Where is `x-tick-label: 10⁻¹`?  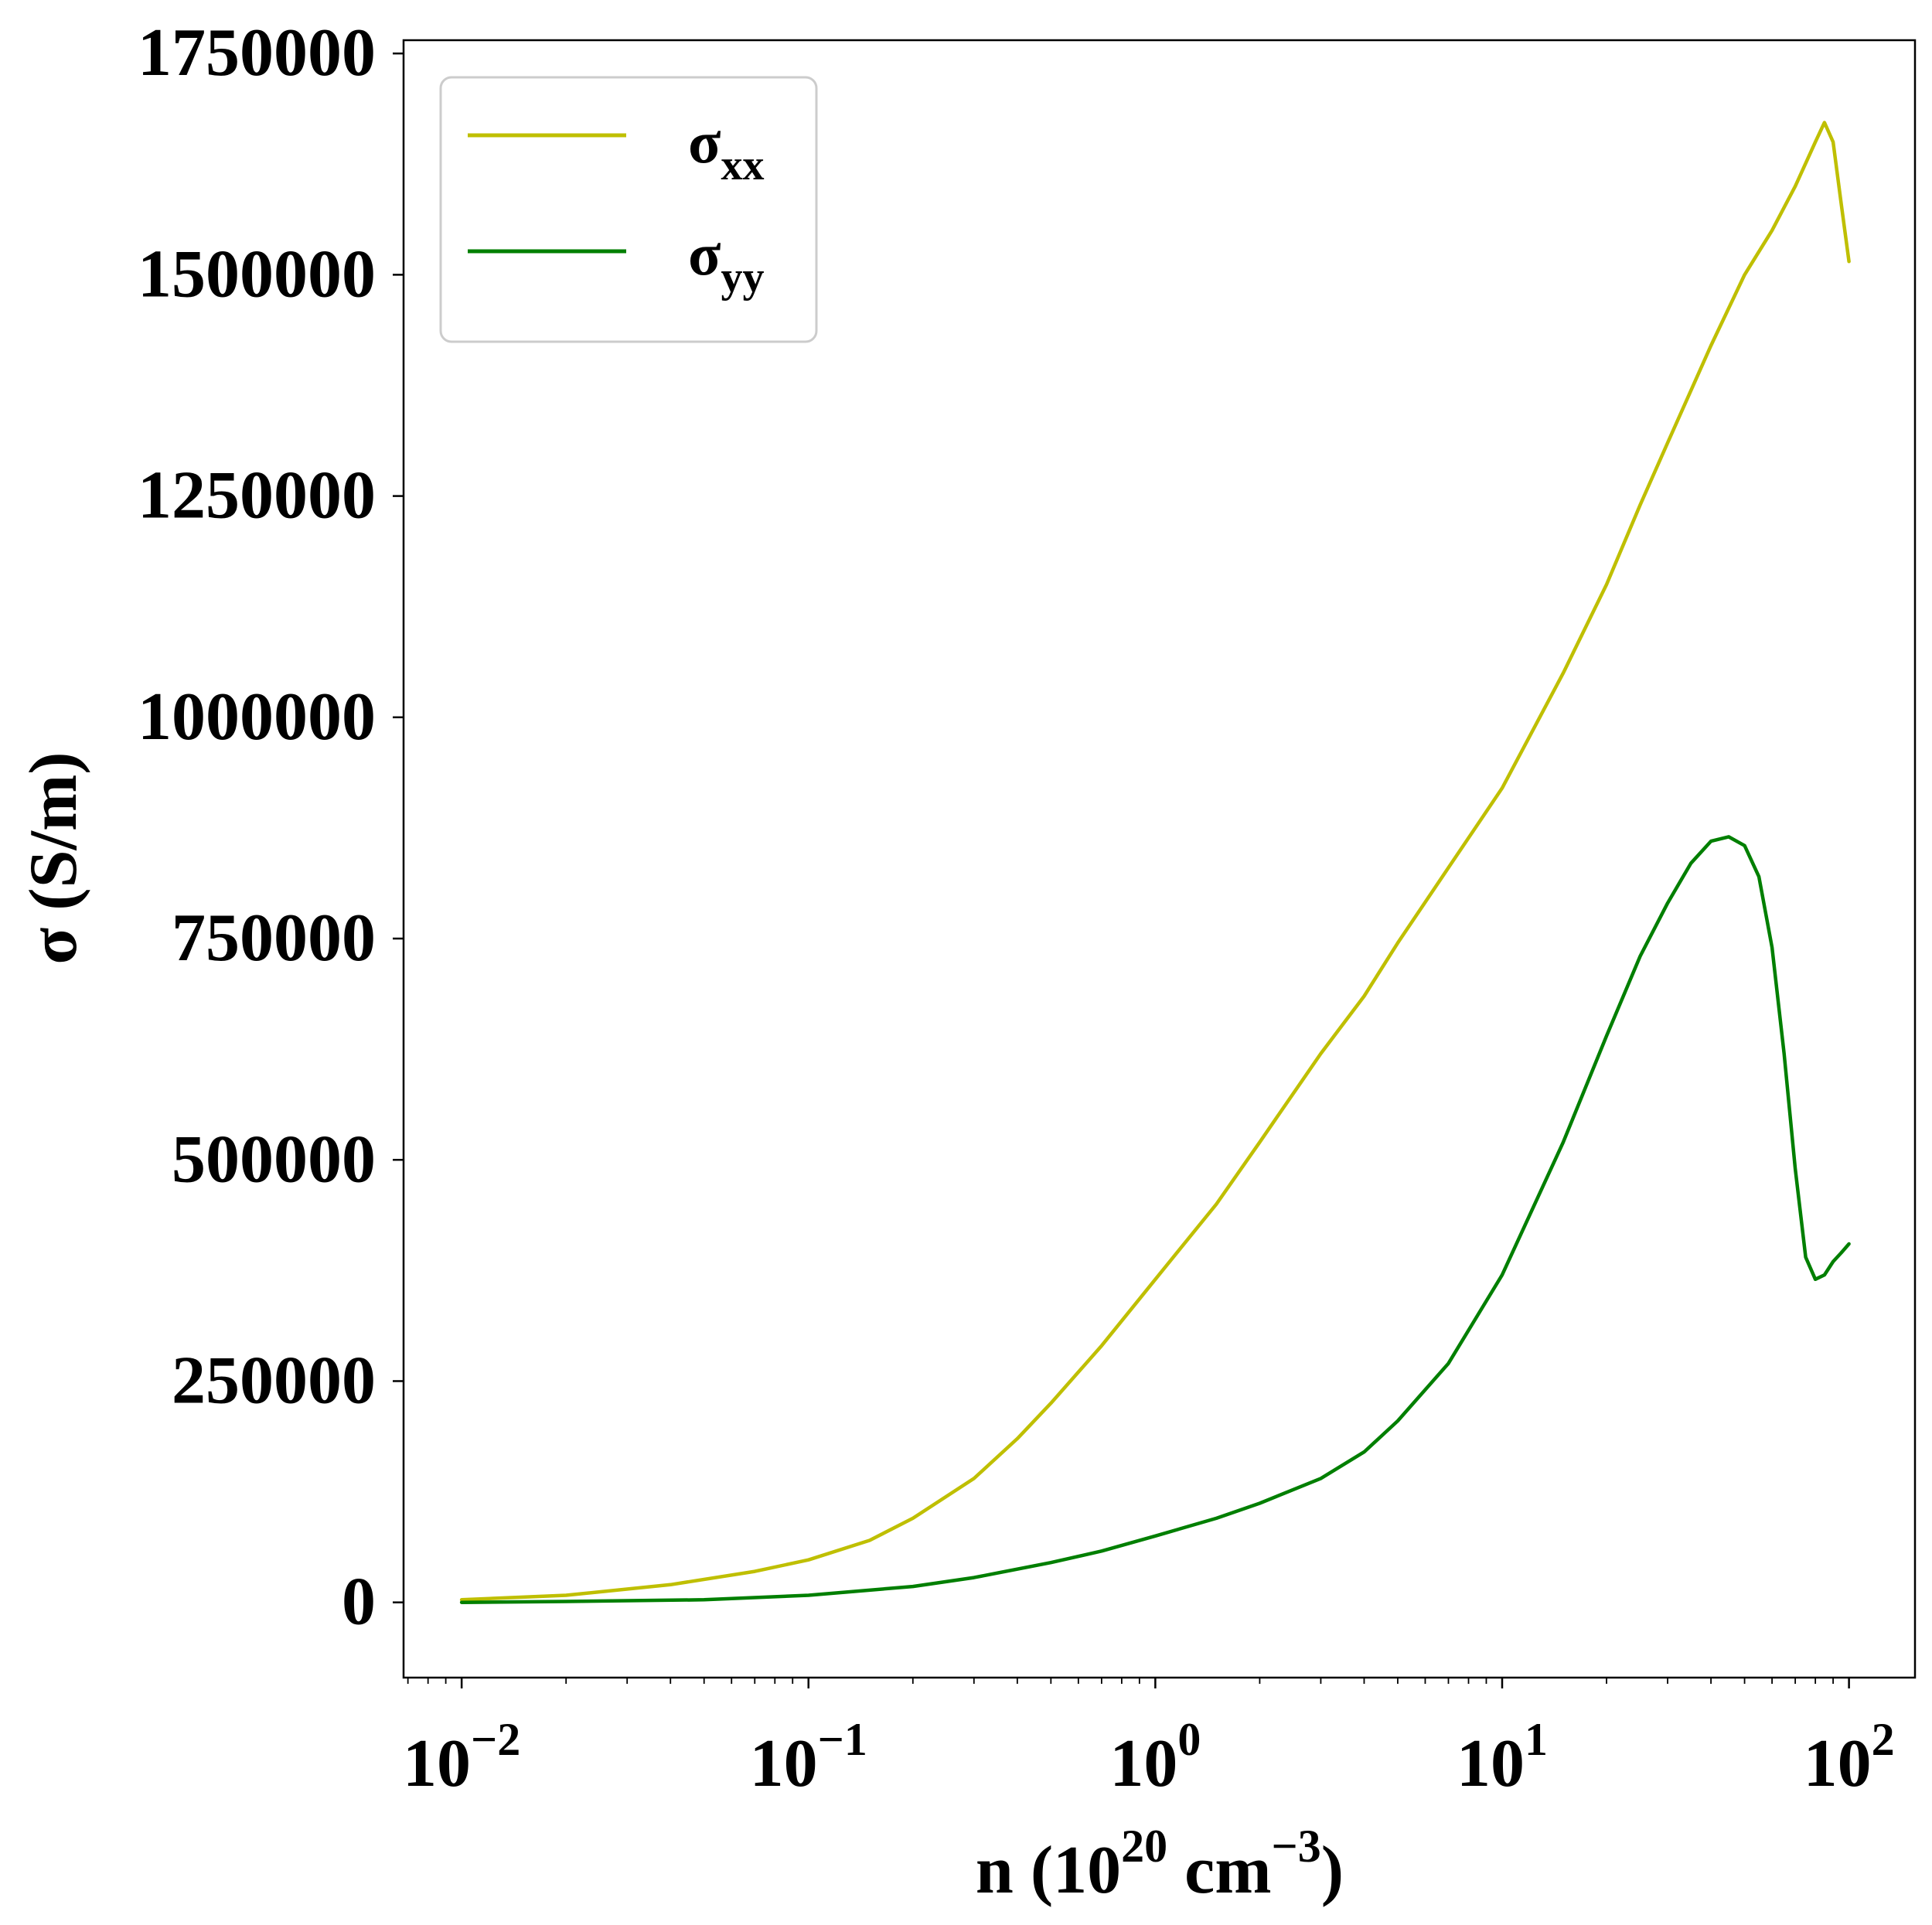
x-tick-label: 10⁻¹ is located at coordinates (808, 1757).